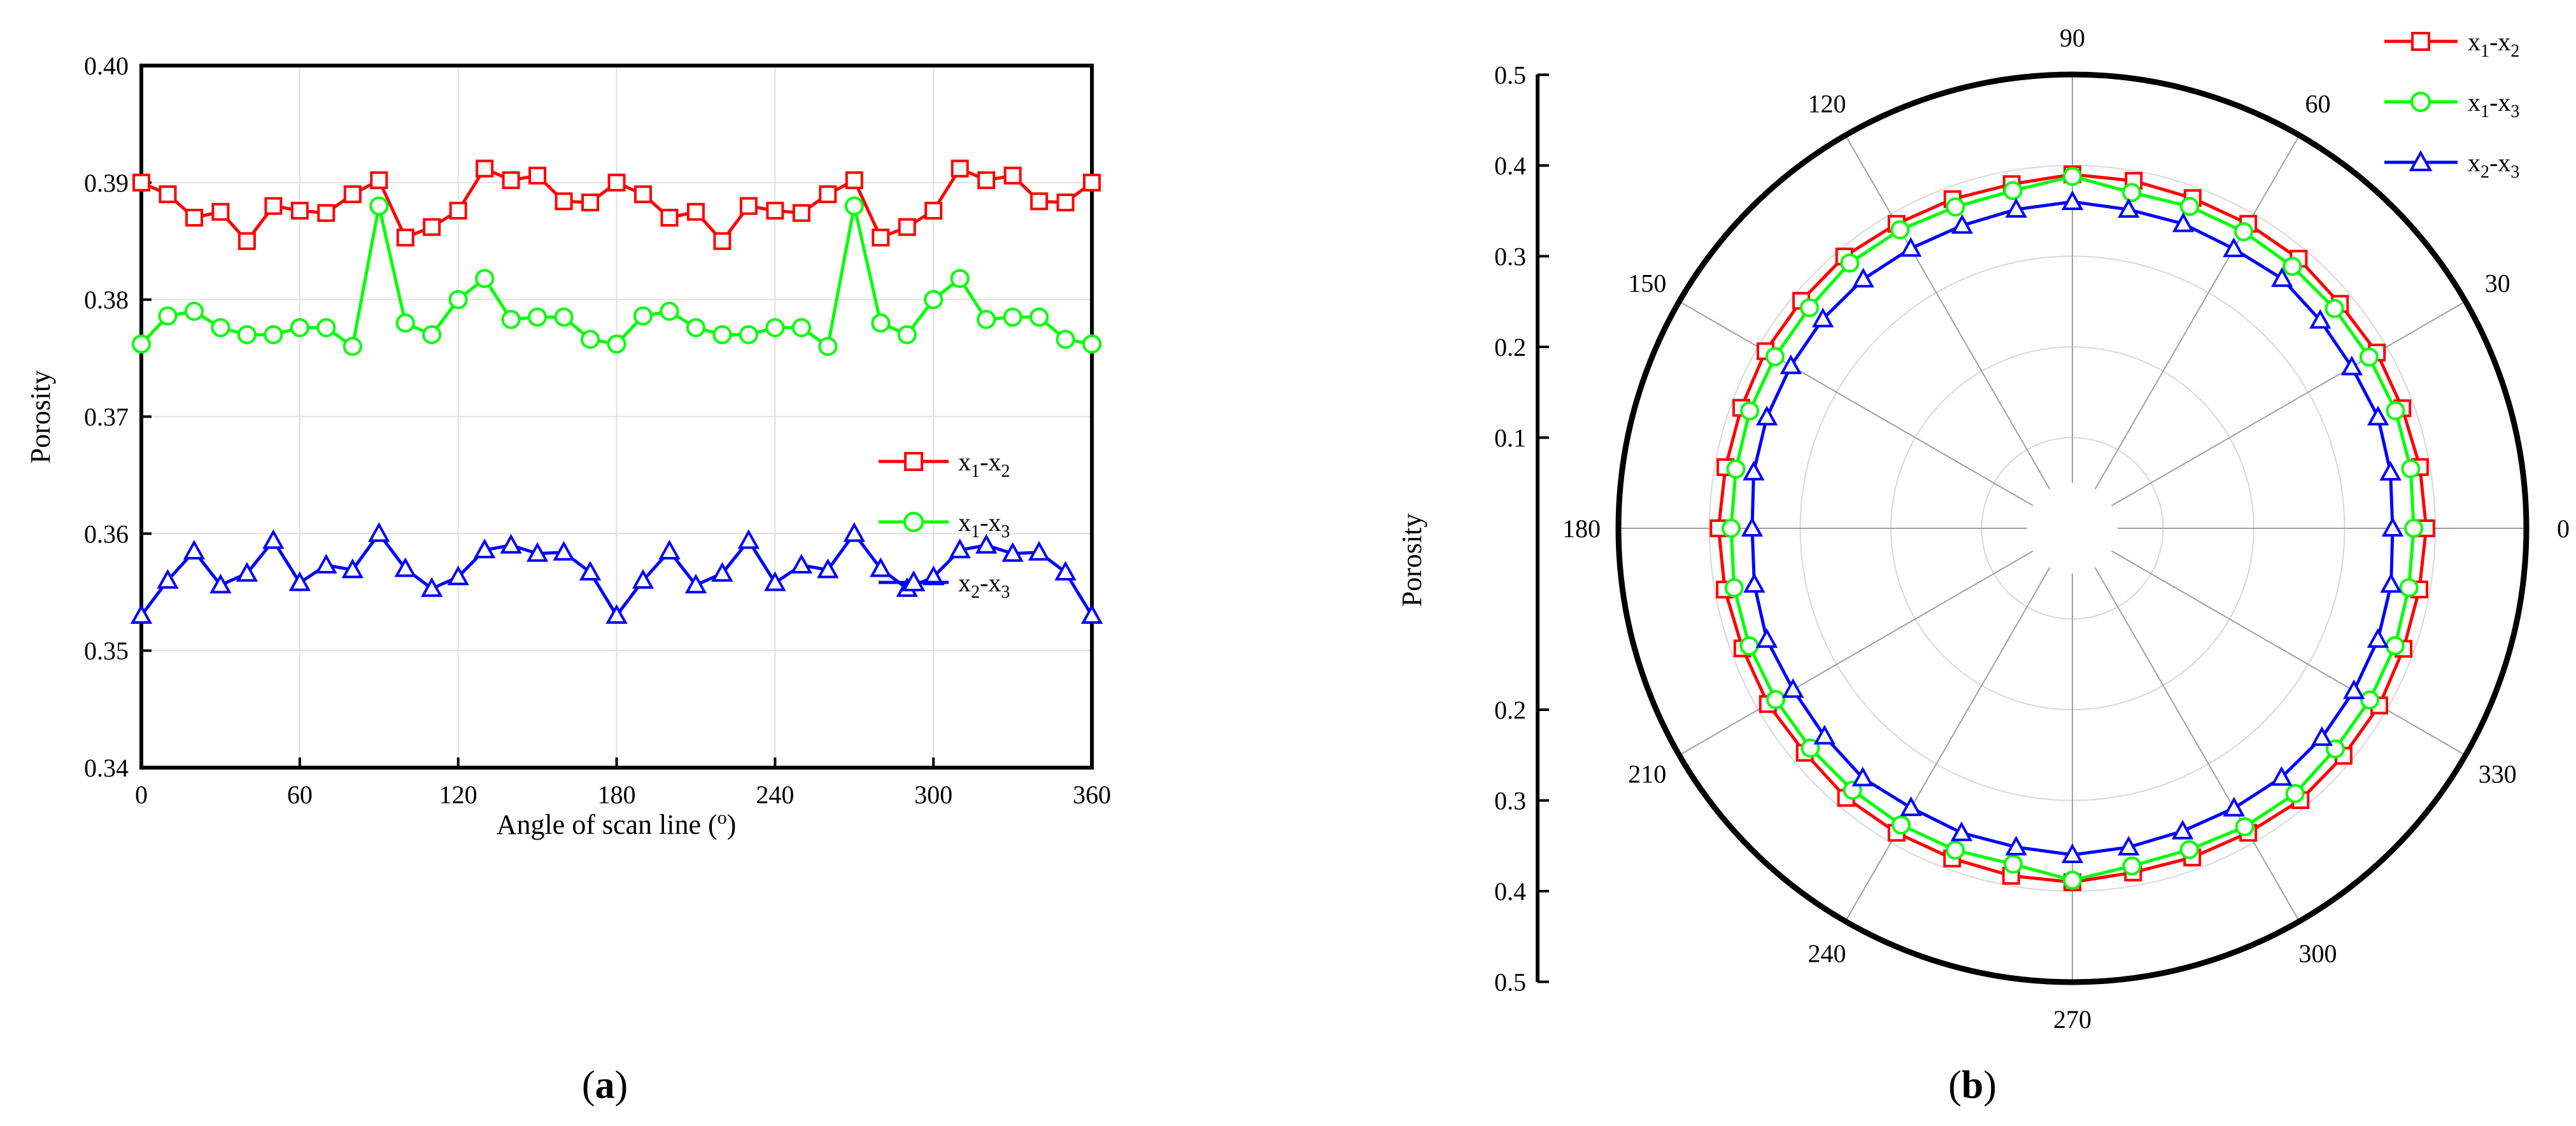 This screenshot has width=2576, height=1126. Describe the element at coordinates (2288, 653) in the screenshot. I see `grid-spoke` at that location.